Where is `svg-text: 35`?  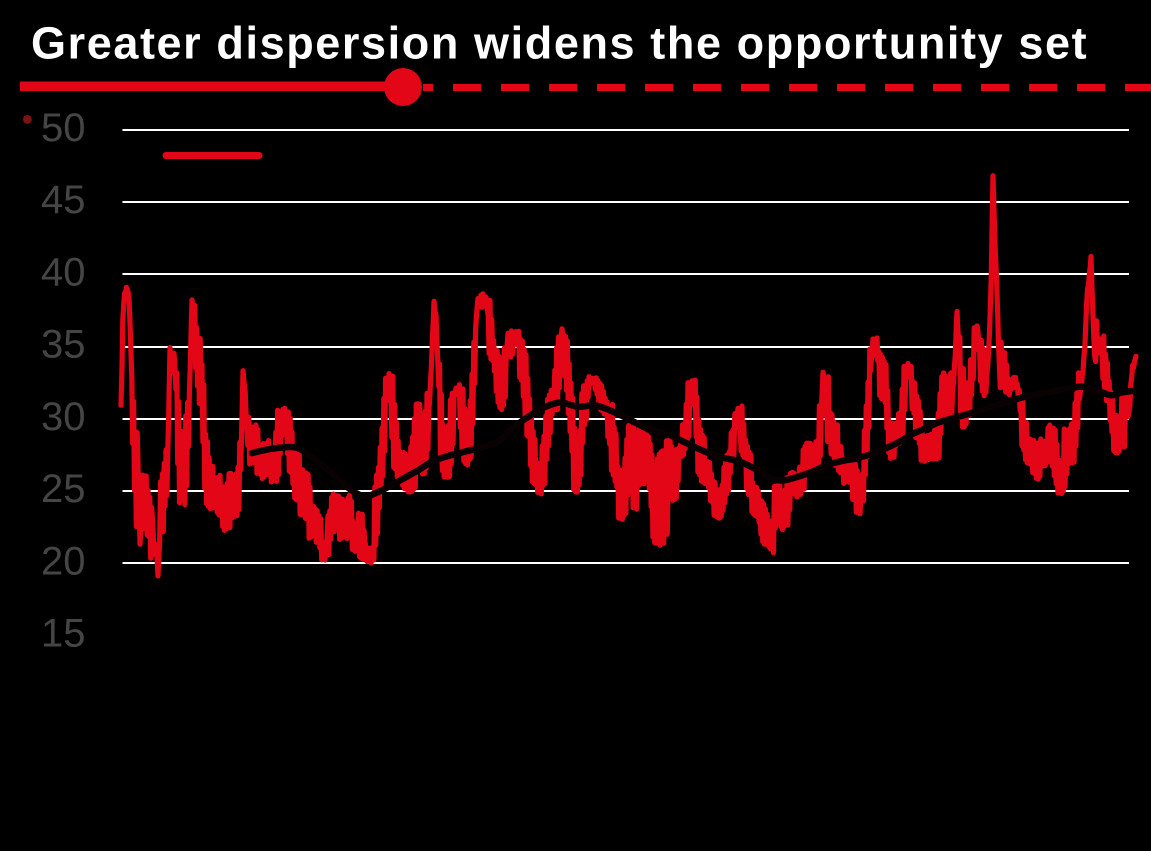 svg-text: 35 is located at coordinates (63, 345).